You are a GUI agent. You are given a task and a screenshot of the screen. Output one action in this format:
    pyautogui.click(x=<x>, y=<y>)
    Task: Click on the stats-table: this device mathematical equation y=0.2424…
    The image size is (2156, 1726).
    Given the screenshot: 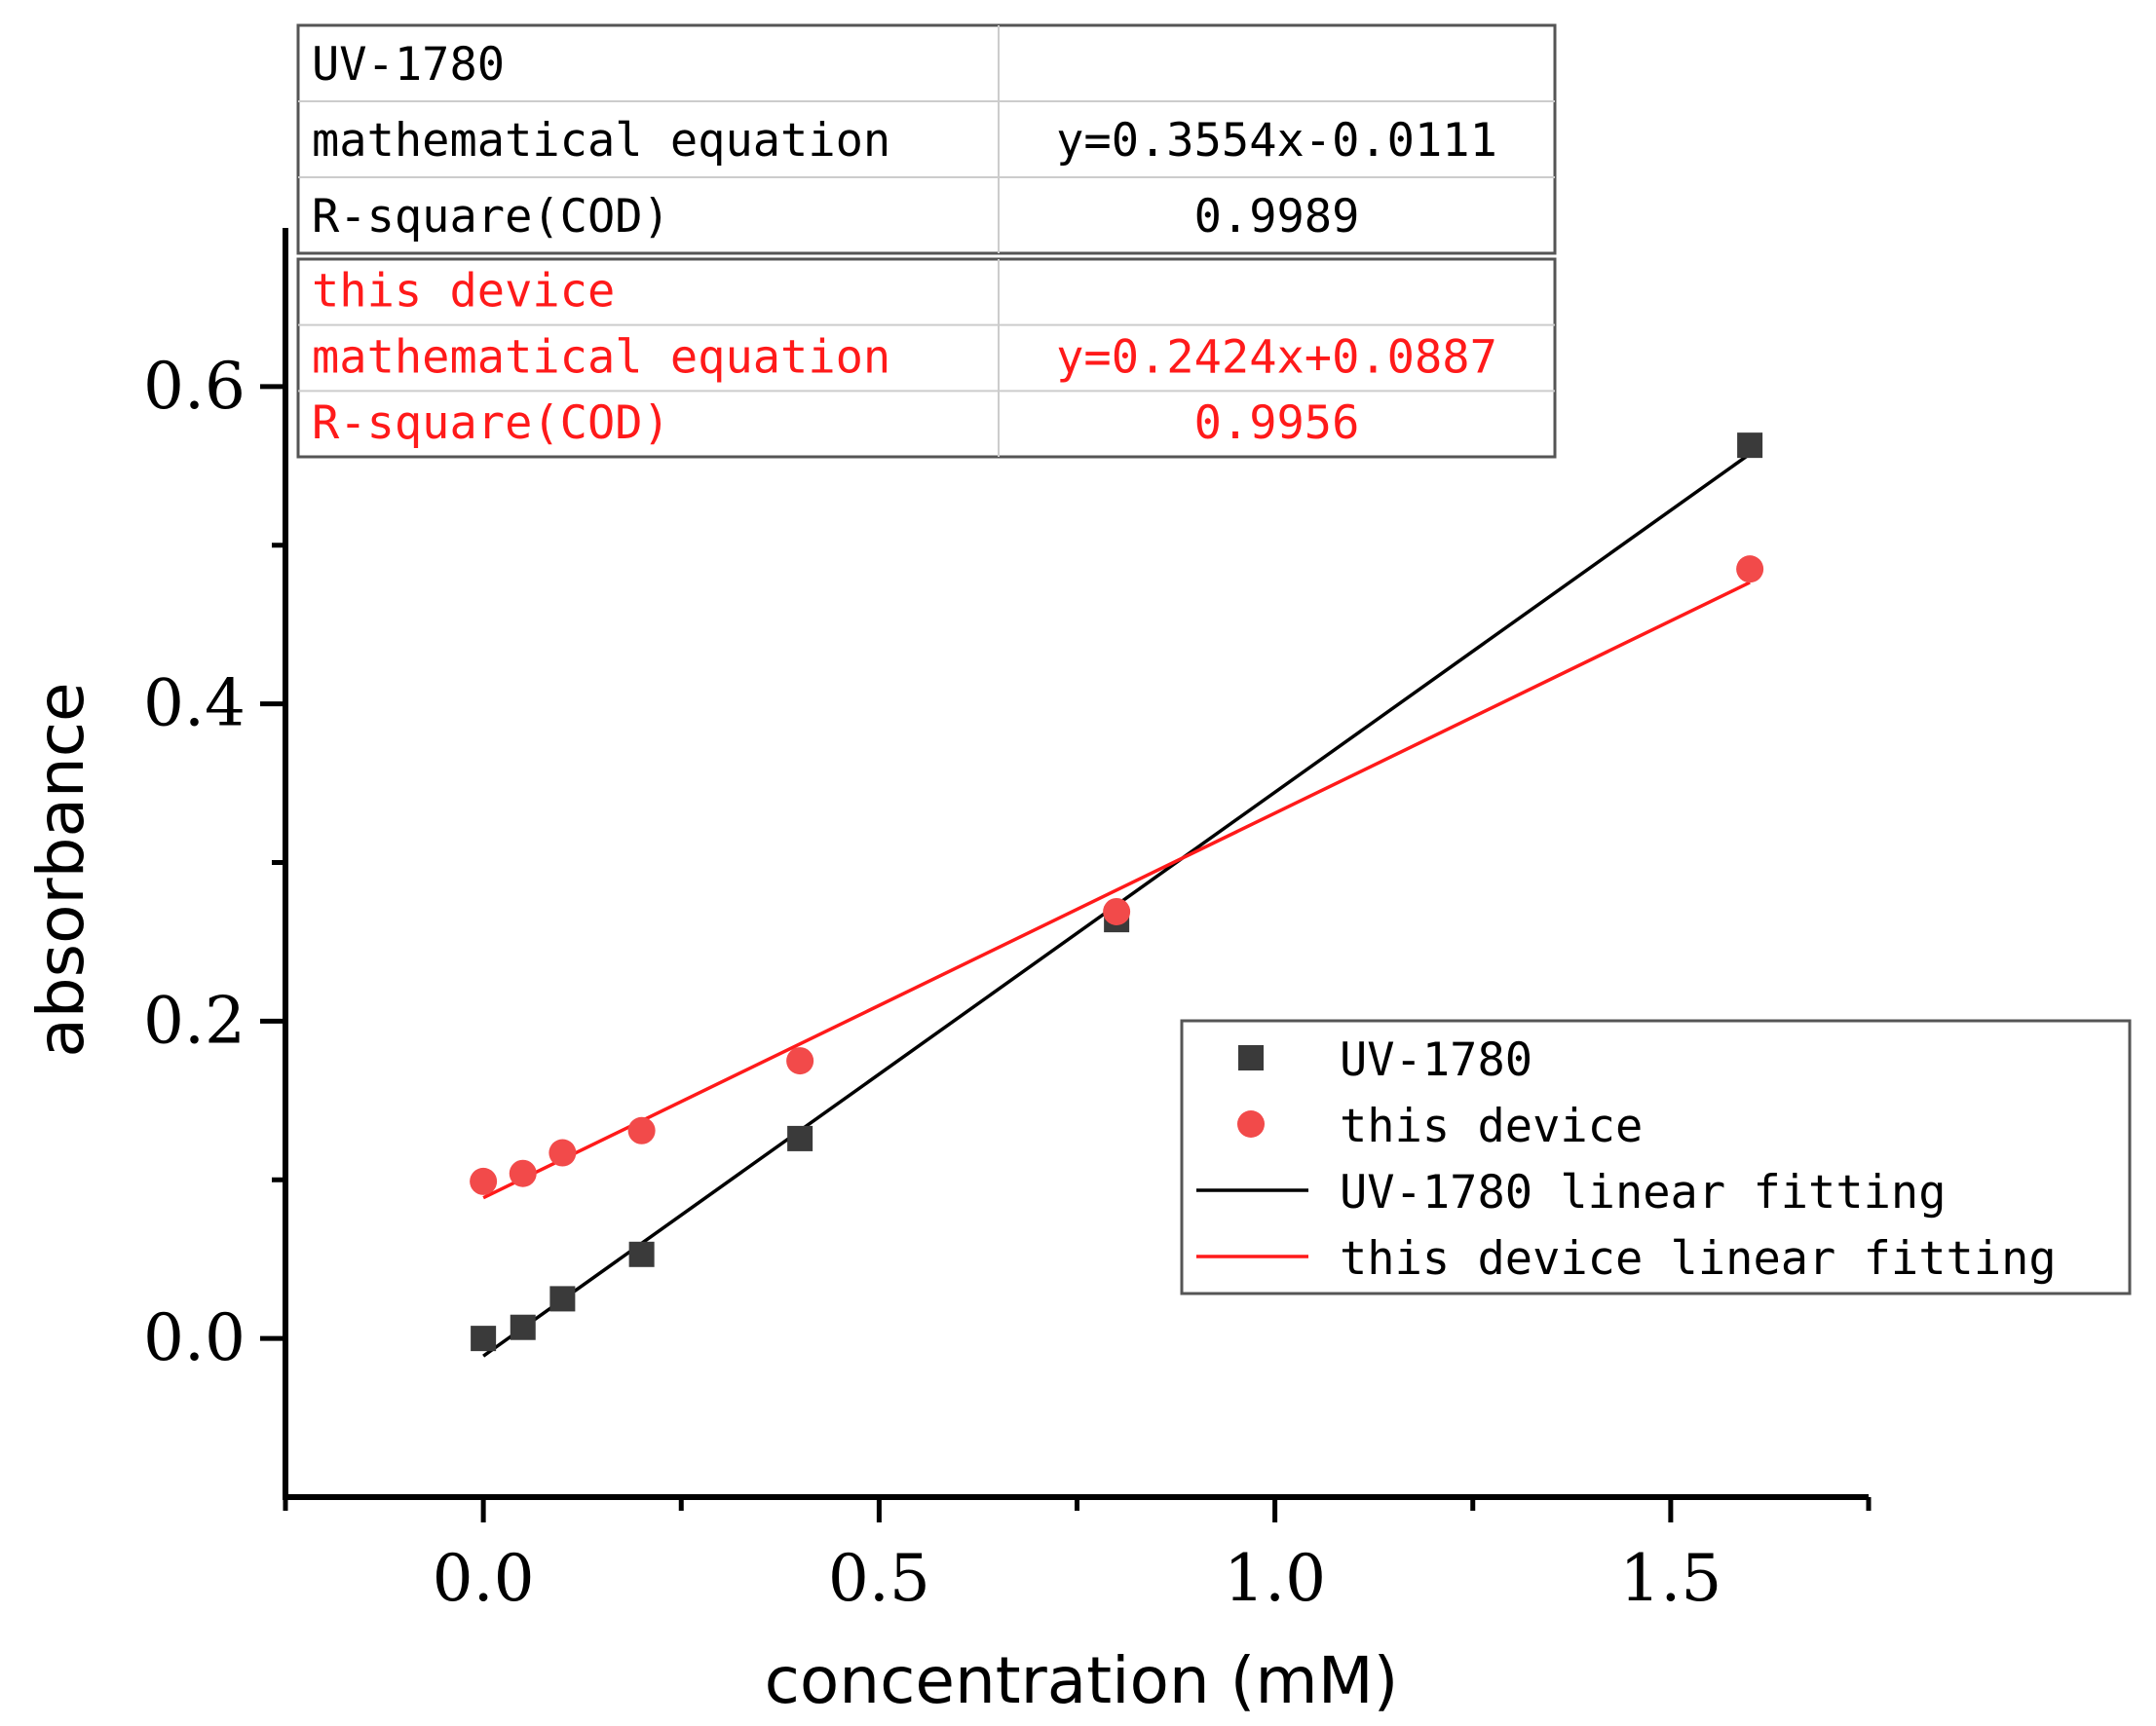 What is the action you would take?
    pyautogui.click(x=926, y=358)
    